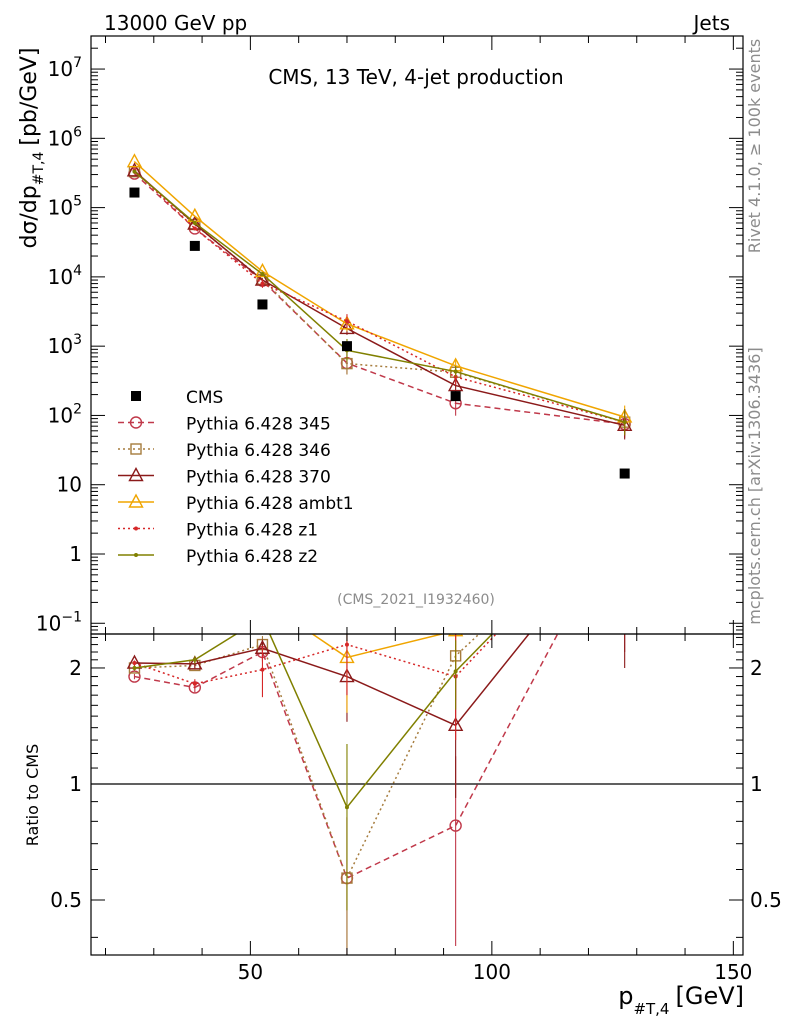  Describe the element at coordinates (65, 345) in the screenshot. I see `y-tick-label: 10³` at that location.